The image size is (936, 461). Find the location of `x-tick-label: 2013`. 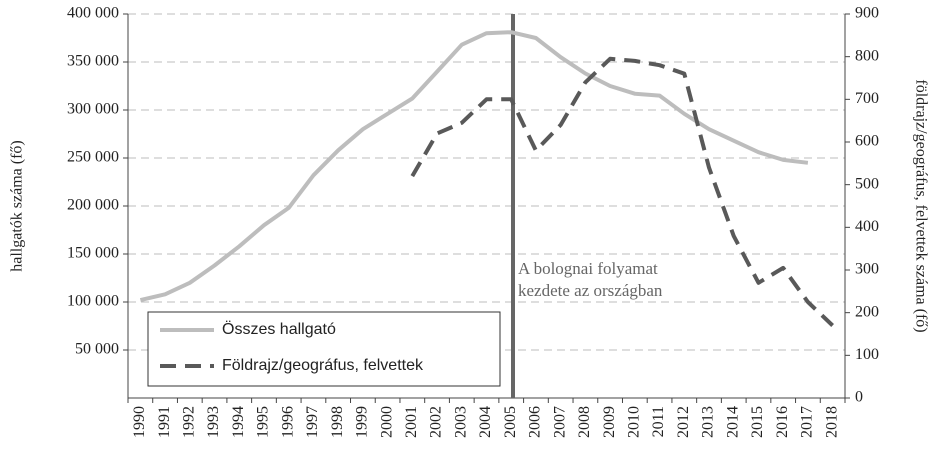

x-tick-label: 2013 is located at coordinates (708, 422).